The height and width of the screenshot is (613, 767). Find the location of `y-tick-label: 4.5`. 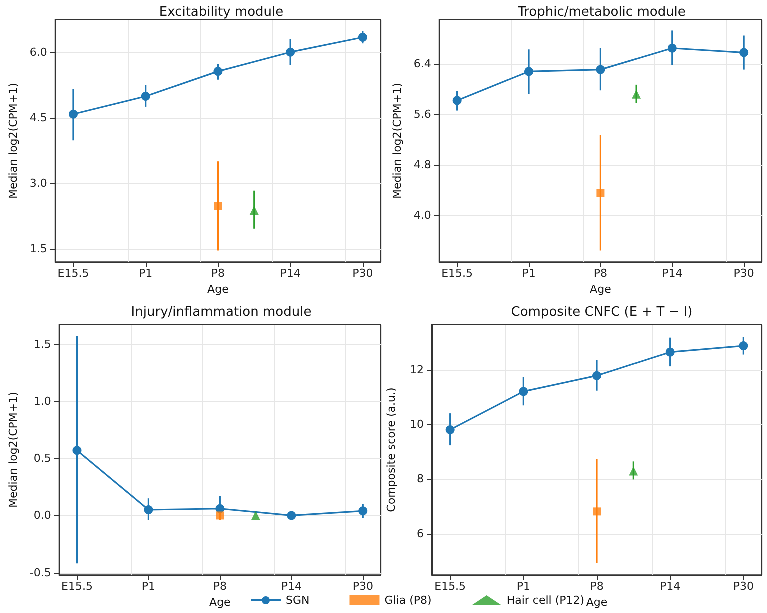

y-tick-label: 4.5 is located at coordinates (39, 117).